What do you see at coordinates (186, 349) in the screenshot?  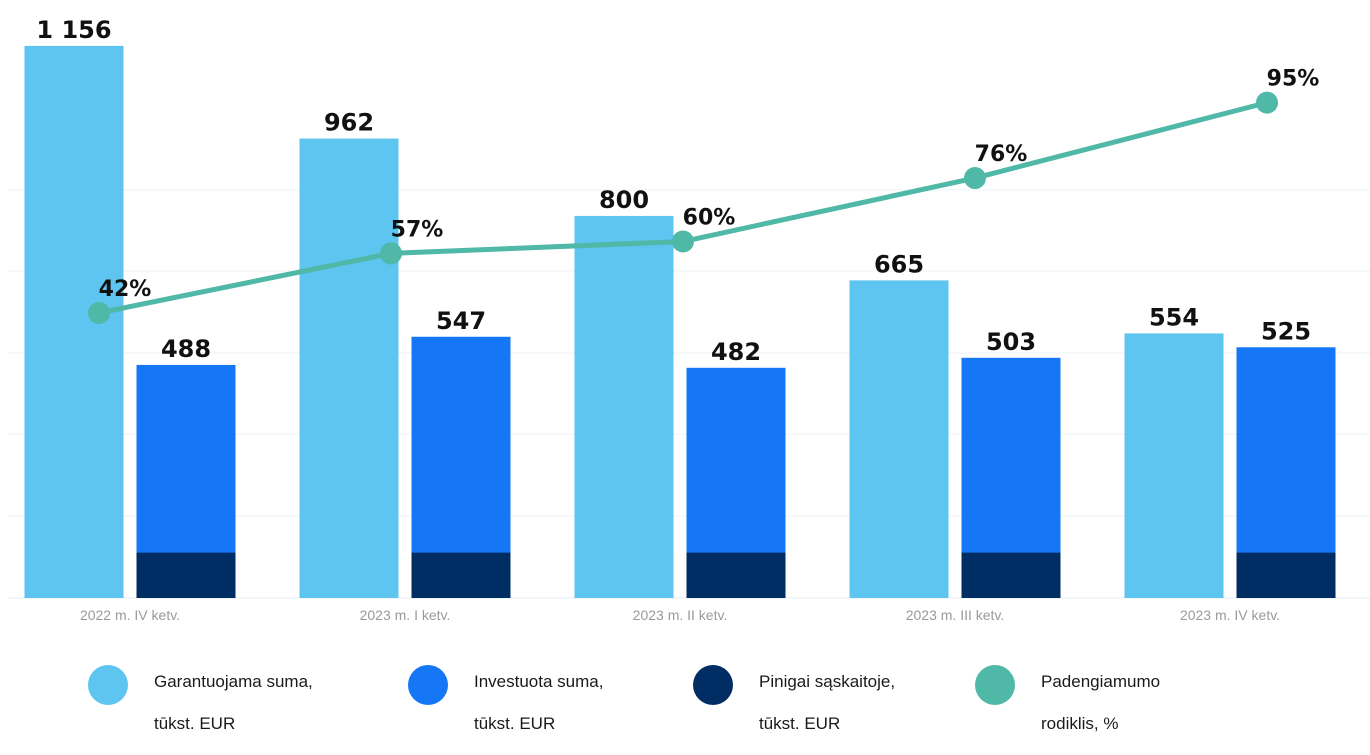 I see `label-invested-0: 488` at bounding box center [186, 349].